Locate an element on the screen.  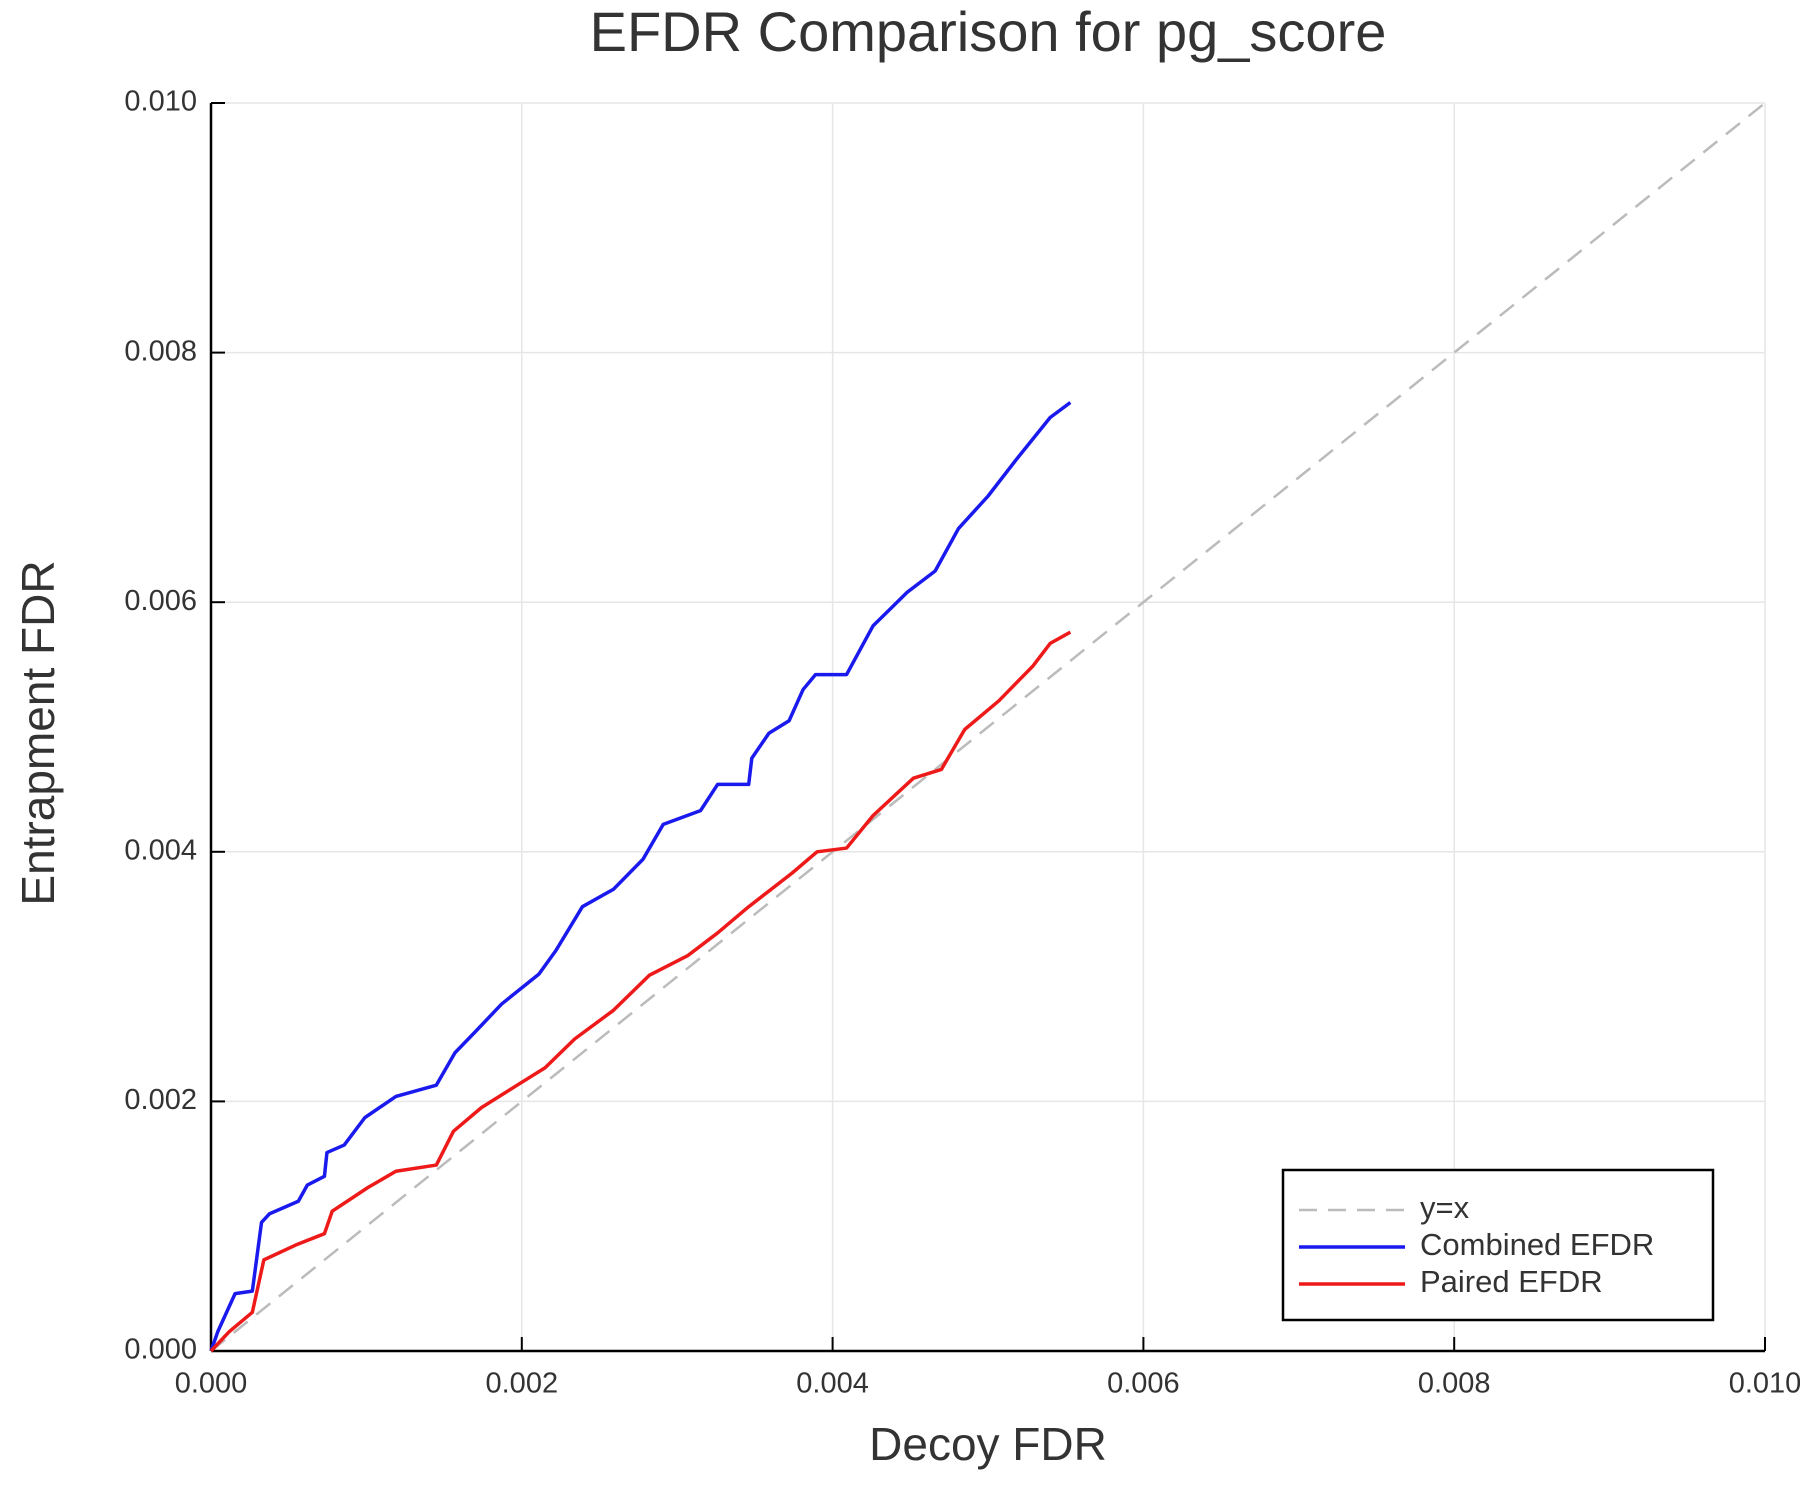
y-tick-label: 0.004 is located at coordinates (160, 850).